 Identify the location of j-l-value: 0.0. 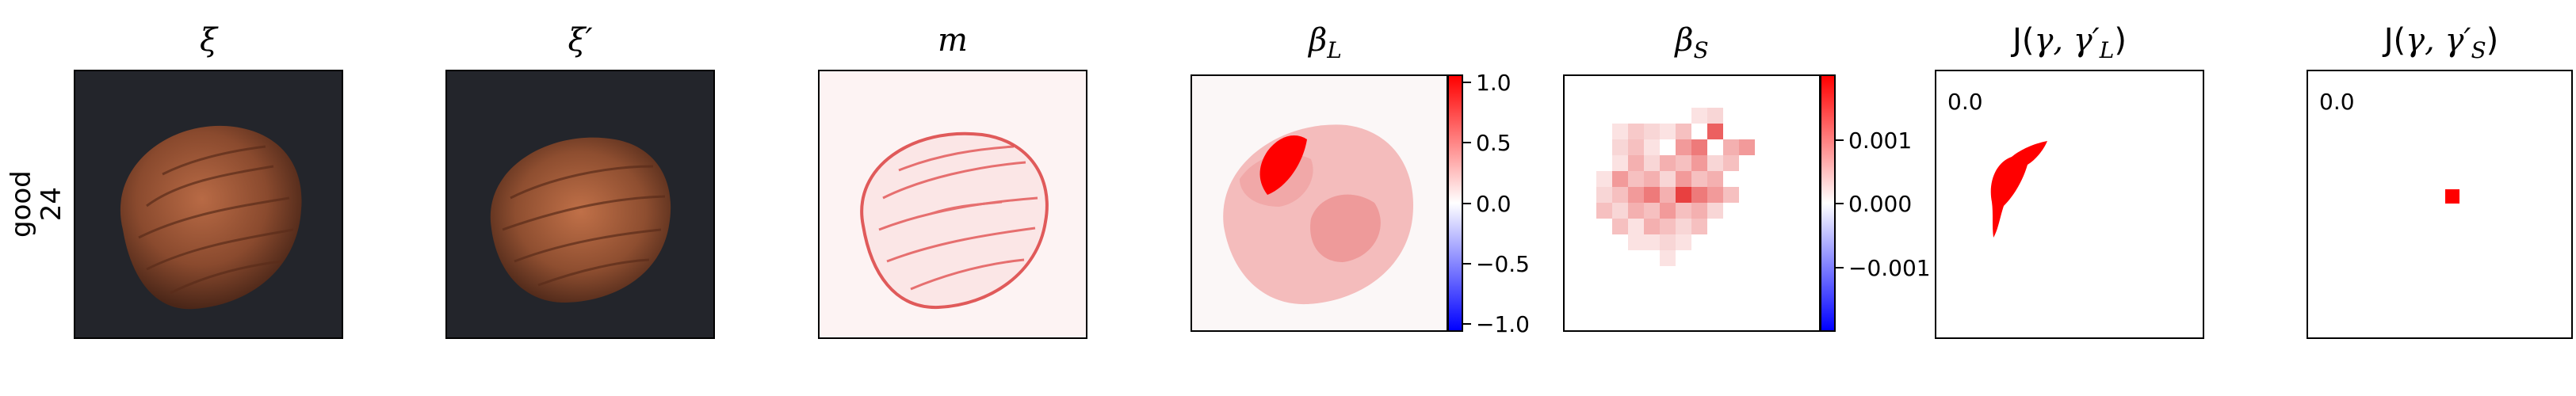
(1965, 102).